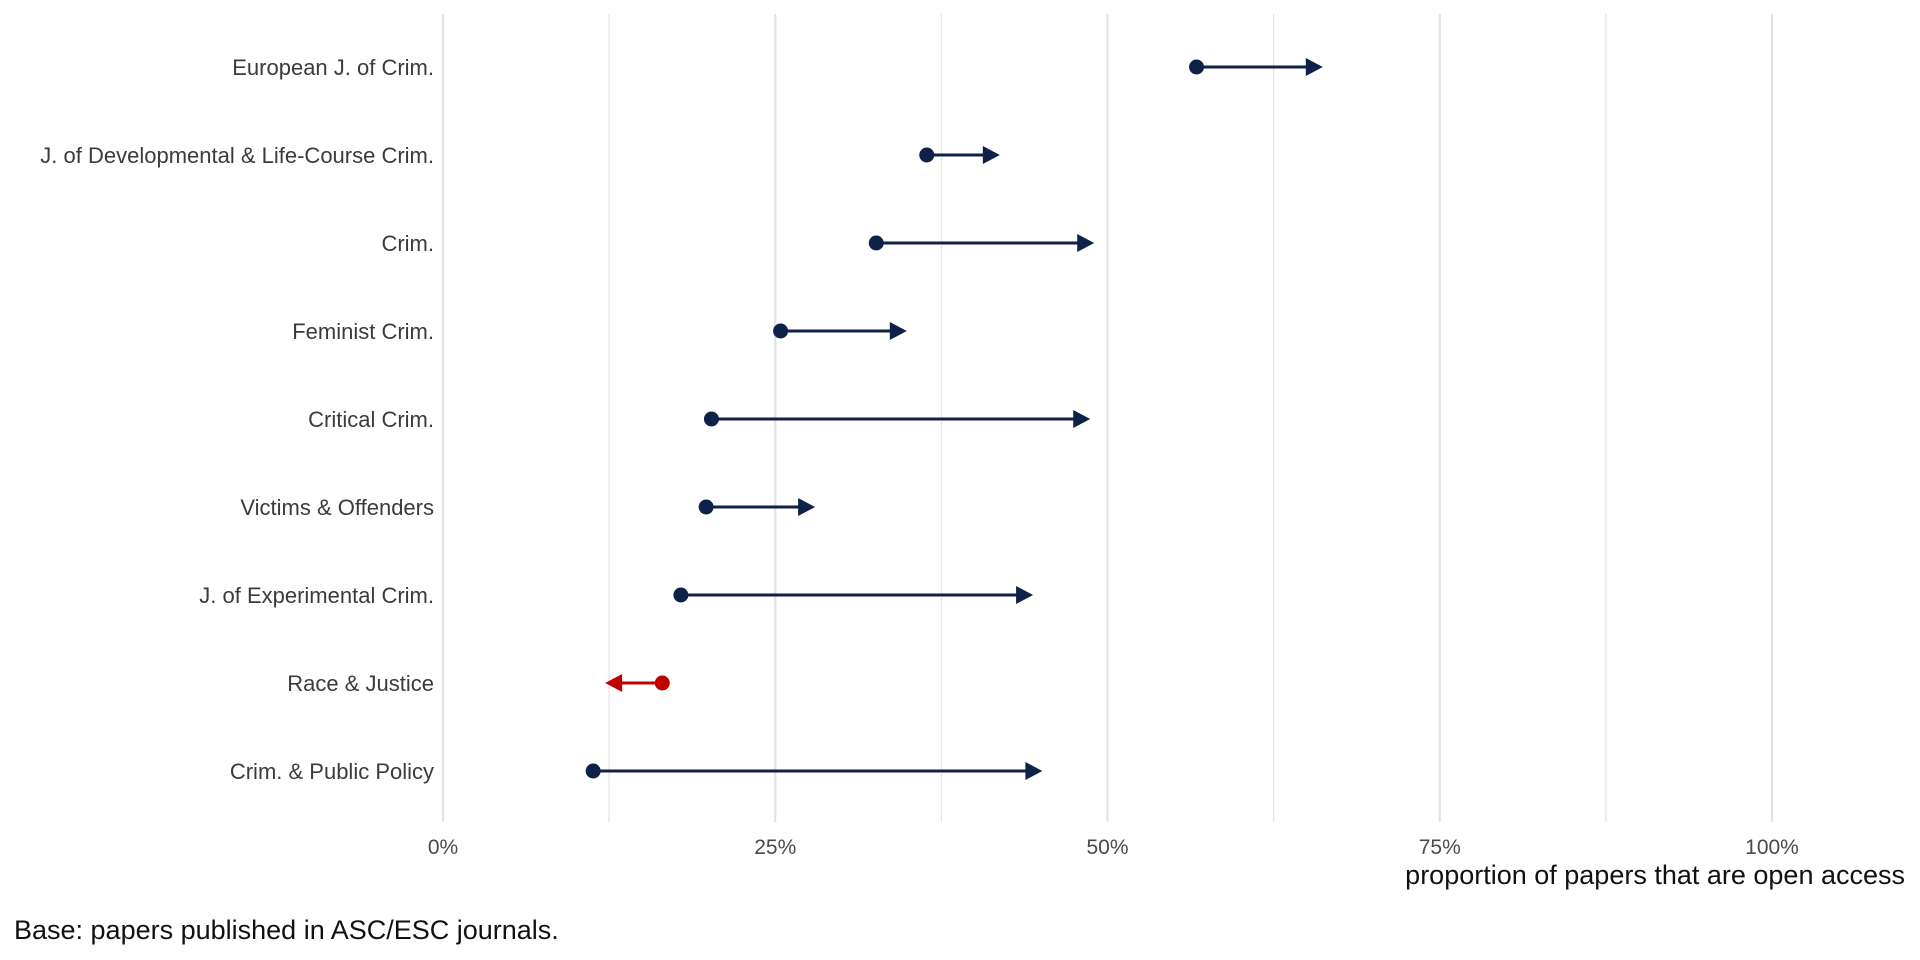 This screenshot has width=1920, height=960. Describe the element at coordinates (333, 67) in the screenshot. I see `category-label: European J. of Crim.` at that location.